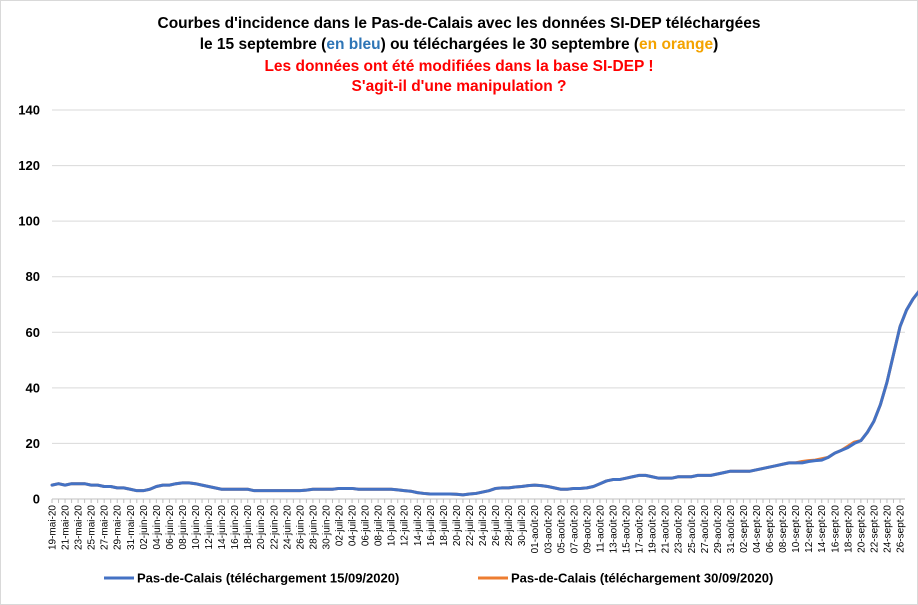  What do you see at coordinates (353, 526) in the screenshot?
I see `x-tick-label: 04-juil-20` at bounding box center [353, 526].